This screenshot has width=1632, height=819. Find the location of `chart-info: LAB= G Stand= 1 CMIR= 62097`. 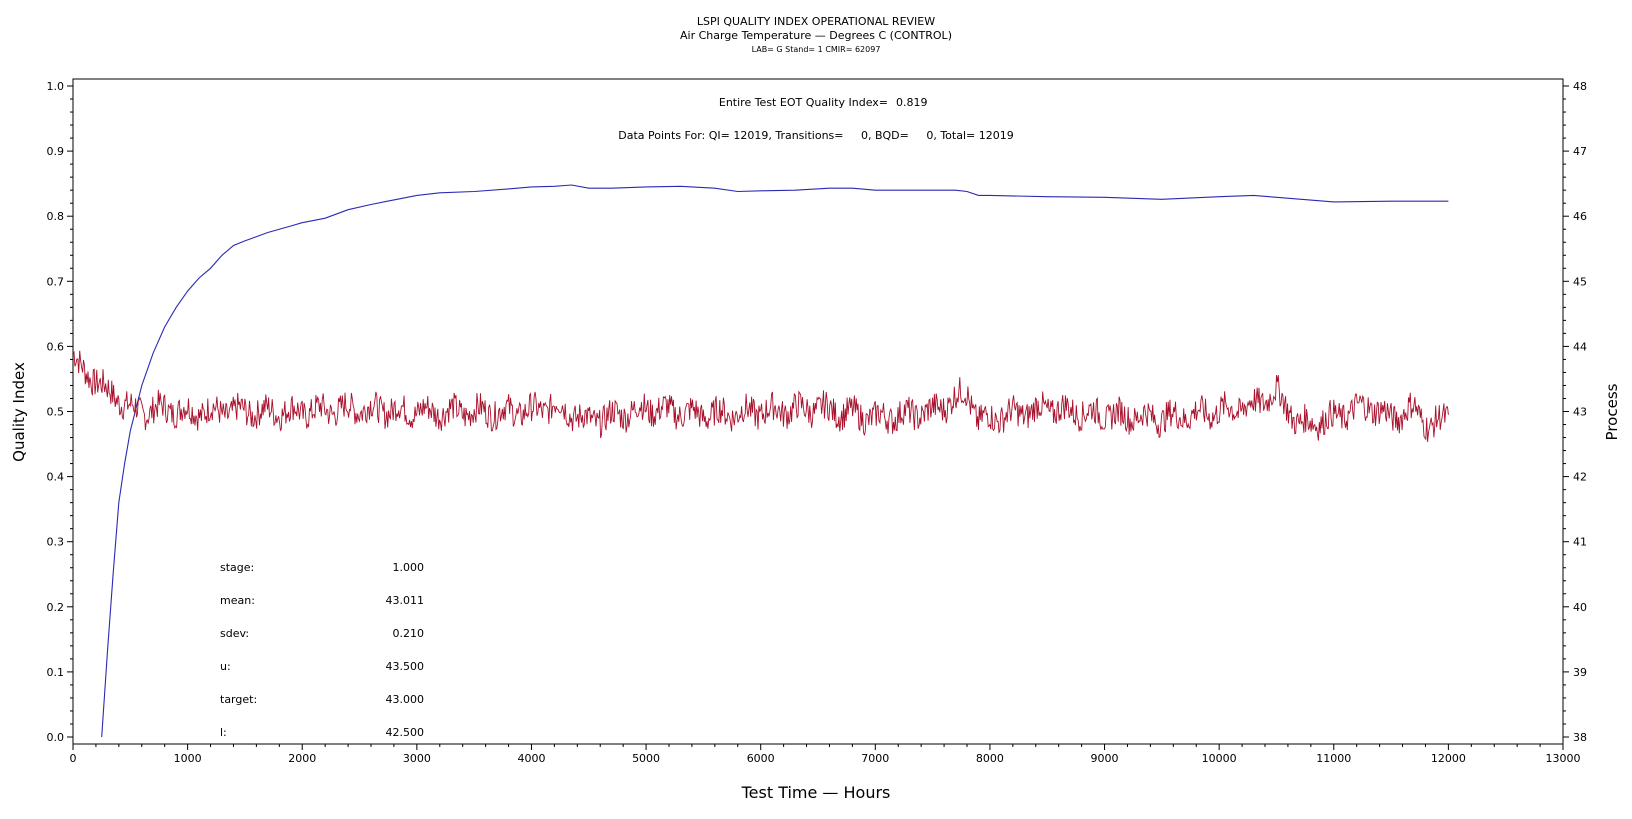

chart-info: LAB= G Stand= 1 CMIR= 62097 is located at coordinates (816, 49).